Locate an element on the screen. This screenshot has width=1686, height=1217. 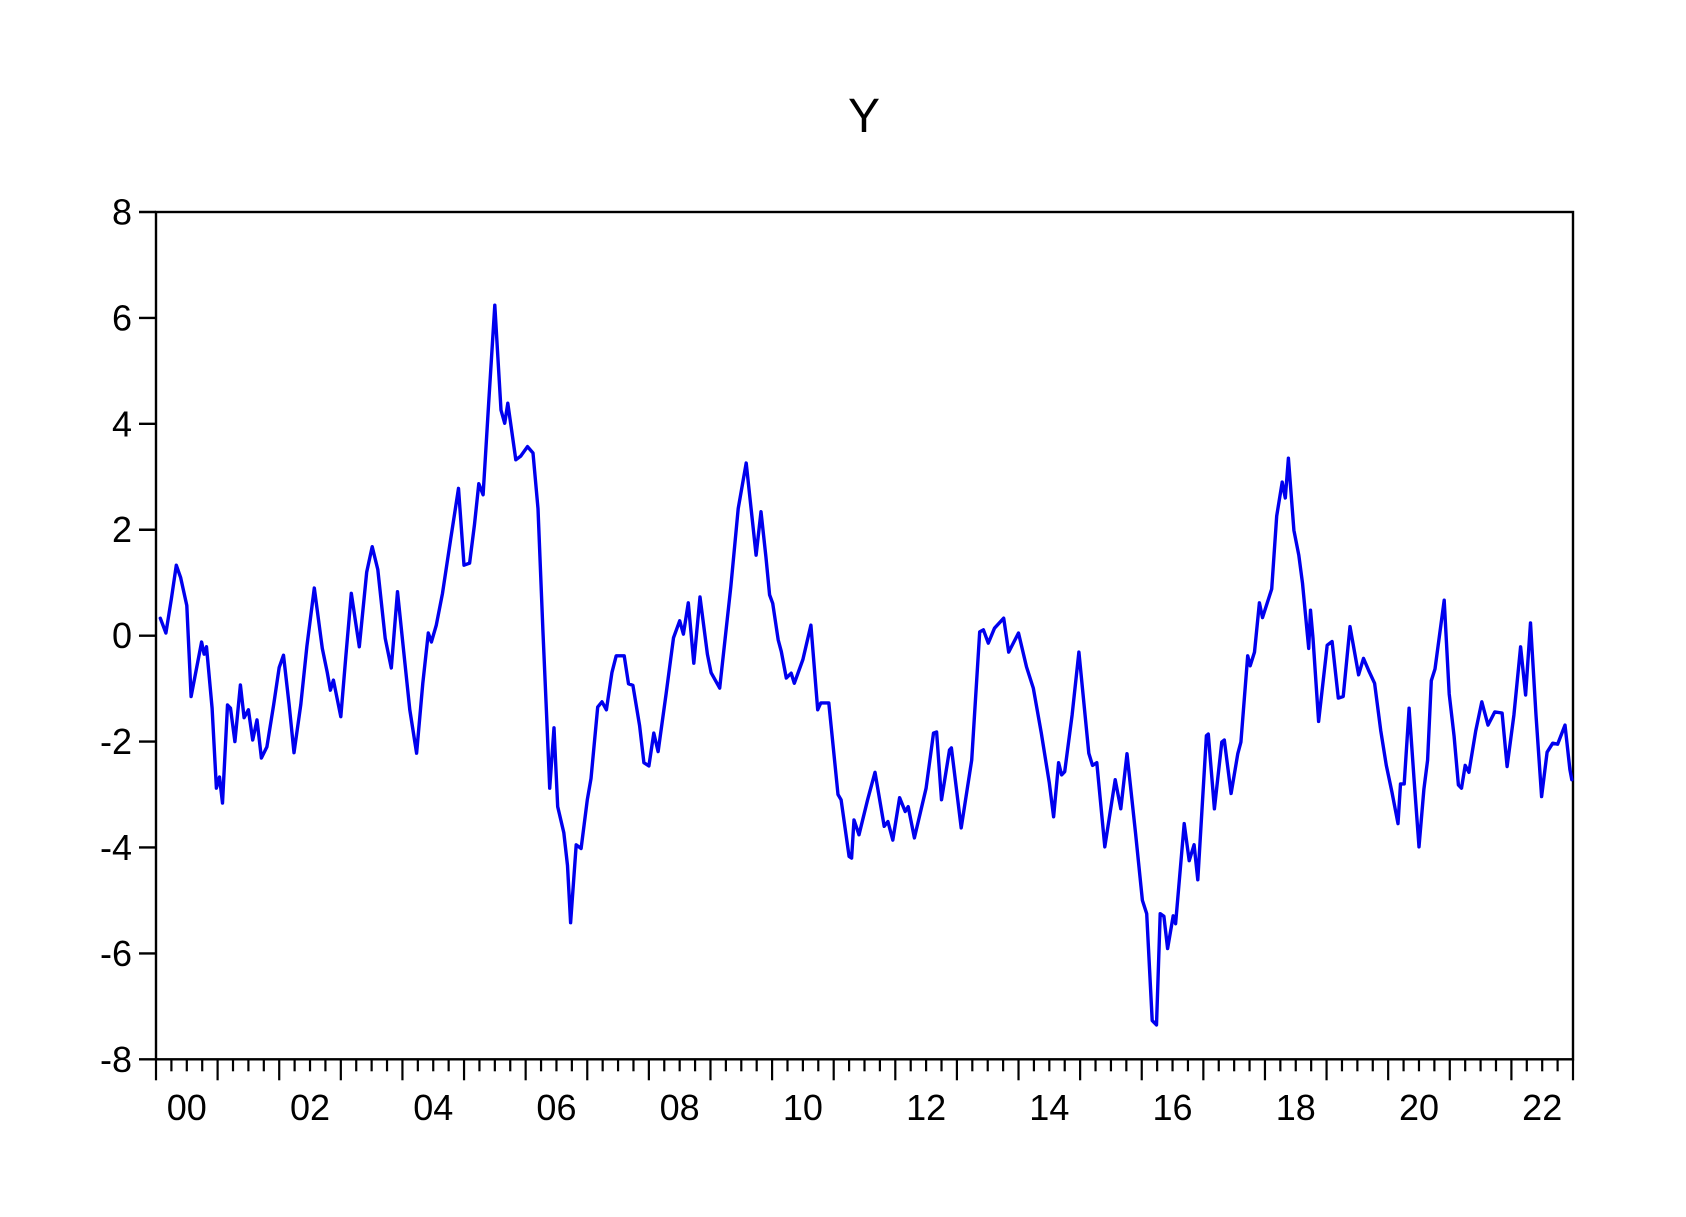
x-tick-label: 02 is located at coordinates (310, 1107).